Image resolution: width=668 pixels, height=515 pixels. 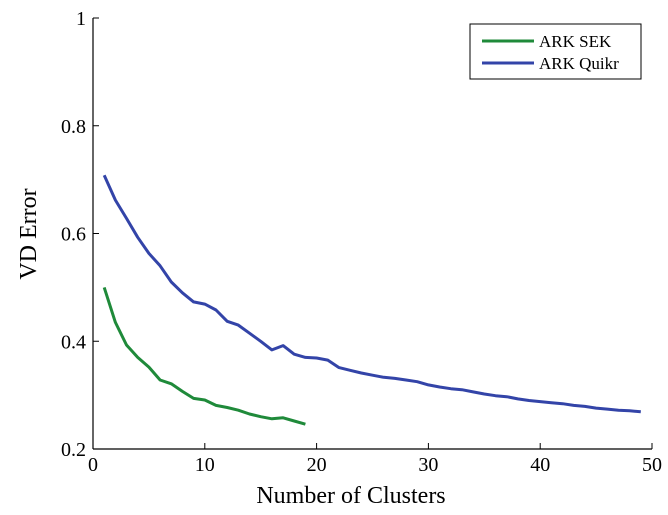 I want to click on legend-label-ark-quikr: ARK Quikr, so click(x=579, y=63).